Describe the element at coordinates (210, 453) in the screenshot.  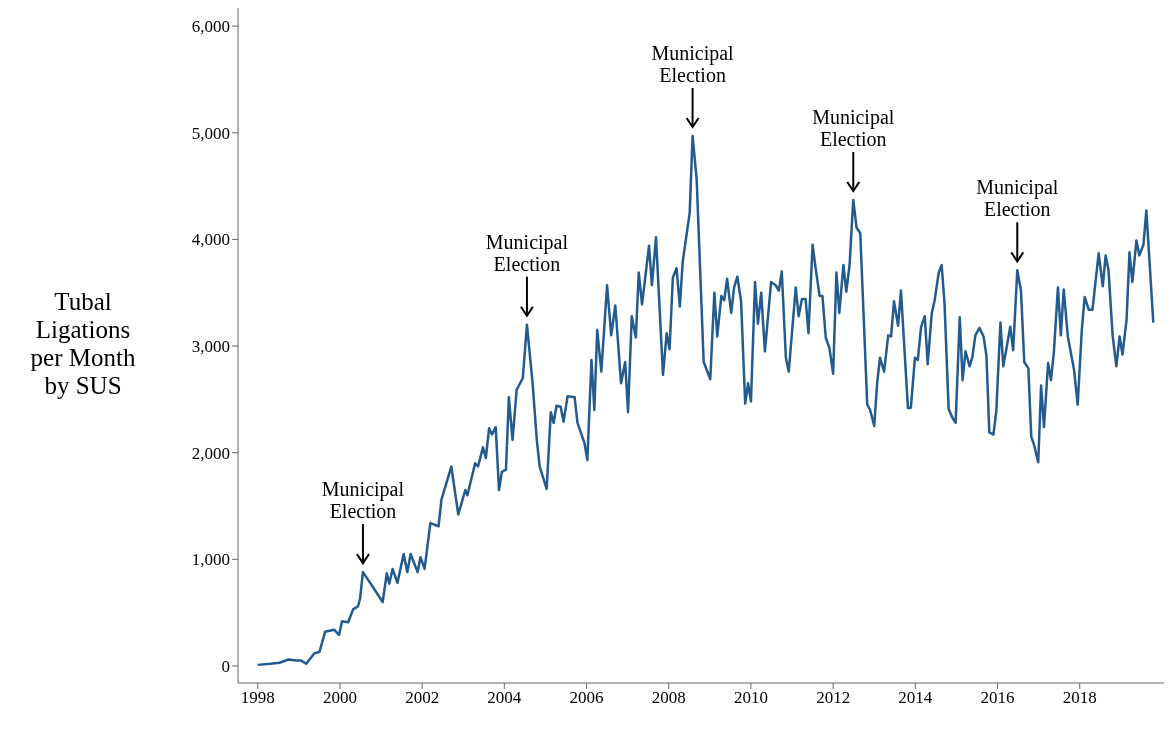
I see `y-tick-label: 2,000` at that location.